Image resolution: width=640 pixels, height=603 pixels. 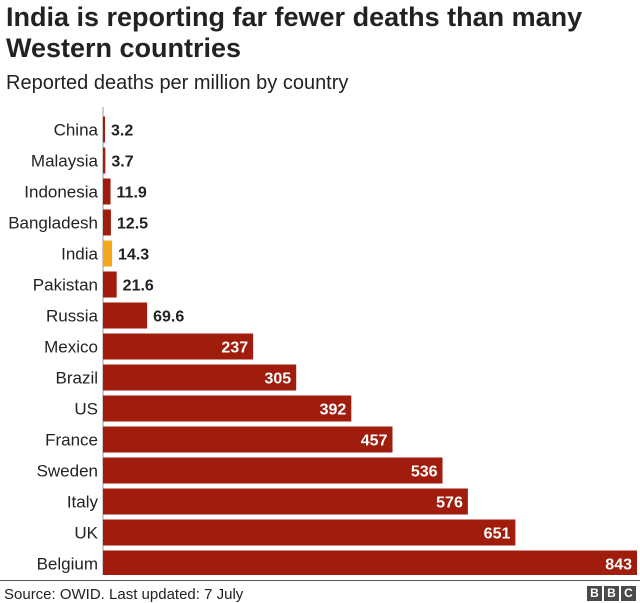 I want to click on category-label-italy: Italy, so click(x=83, y=502).